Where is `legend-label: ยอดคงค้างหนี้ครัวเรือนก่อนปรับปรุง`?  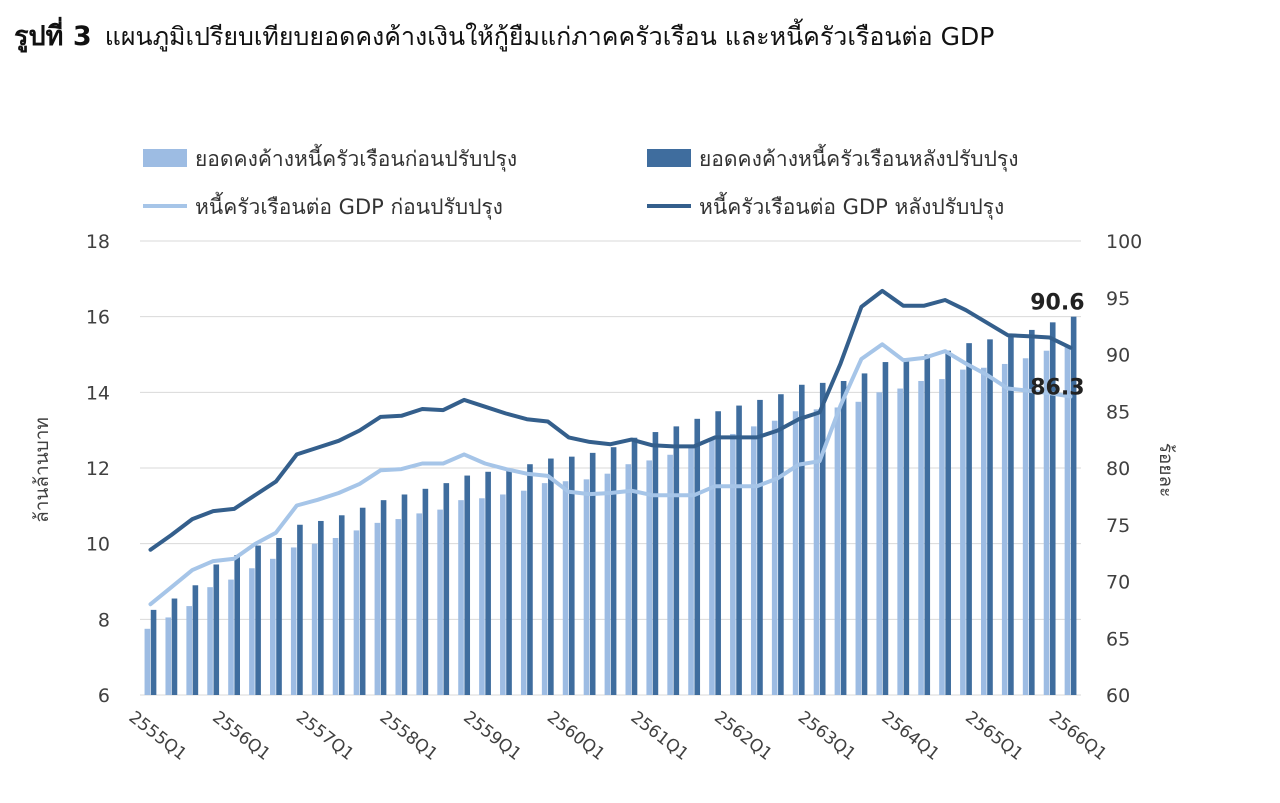 legend-label: ยอดคงค้างหนี้ครัวเรือนก่อนปรับปรุง is located at coordinates (356, 158).